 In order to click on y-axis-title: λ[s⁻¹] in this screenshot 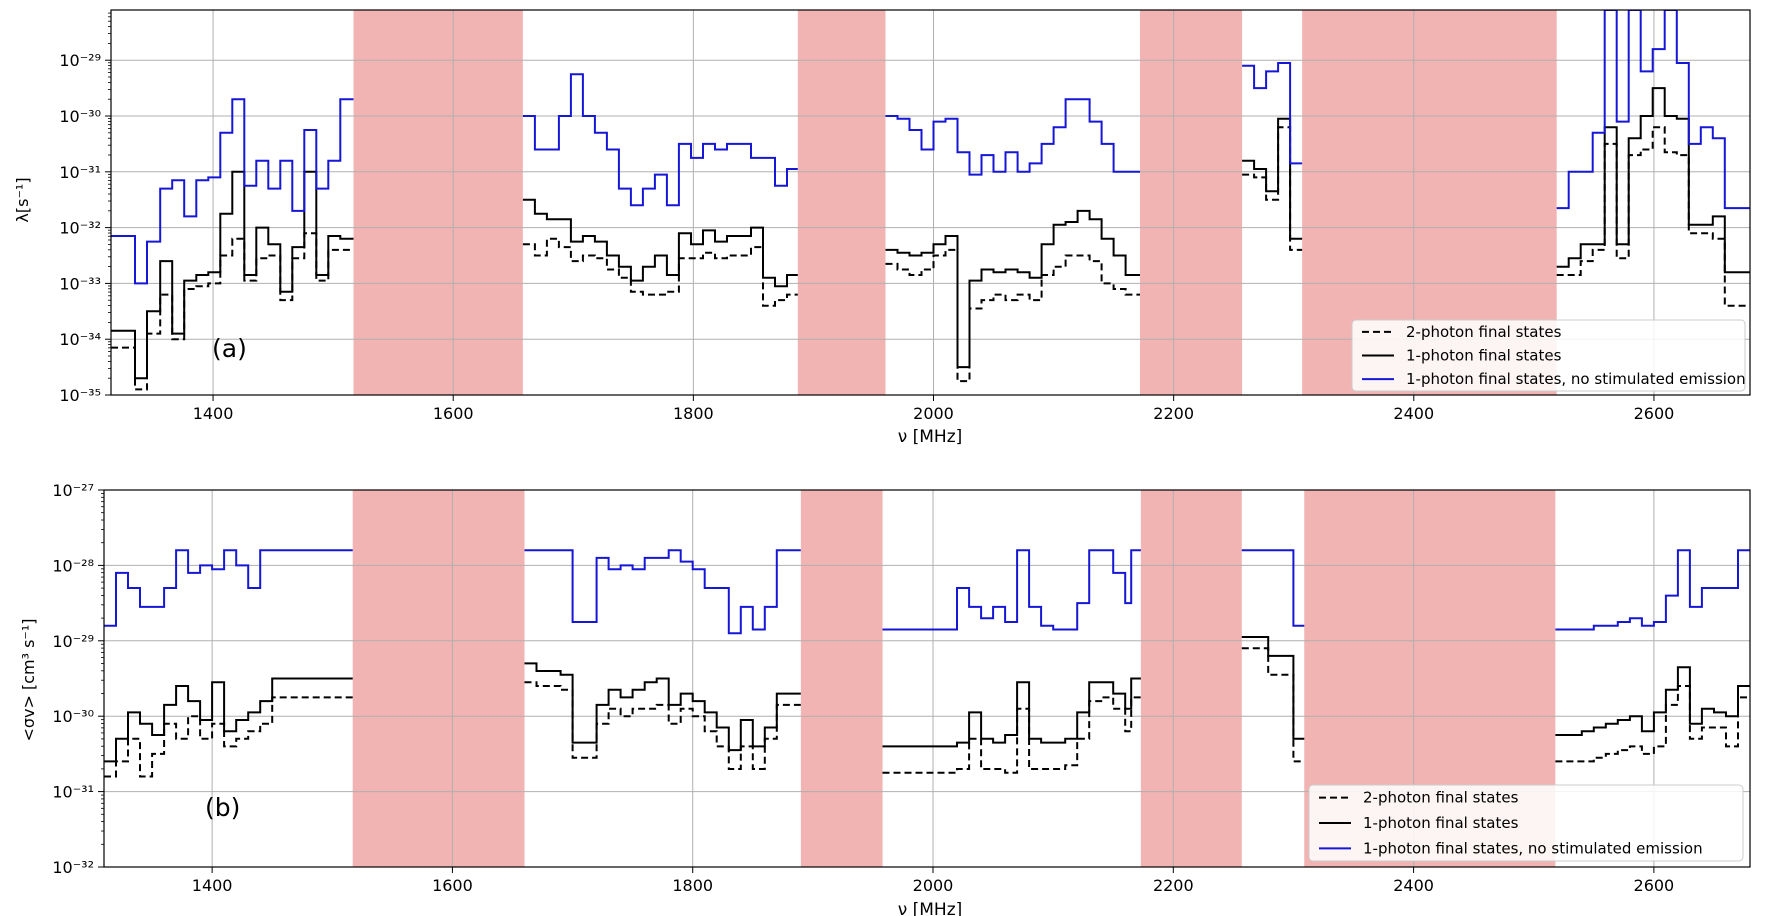, I will do `click(22, 199)`.